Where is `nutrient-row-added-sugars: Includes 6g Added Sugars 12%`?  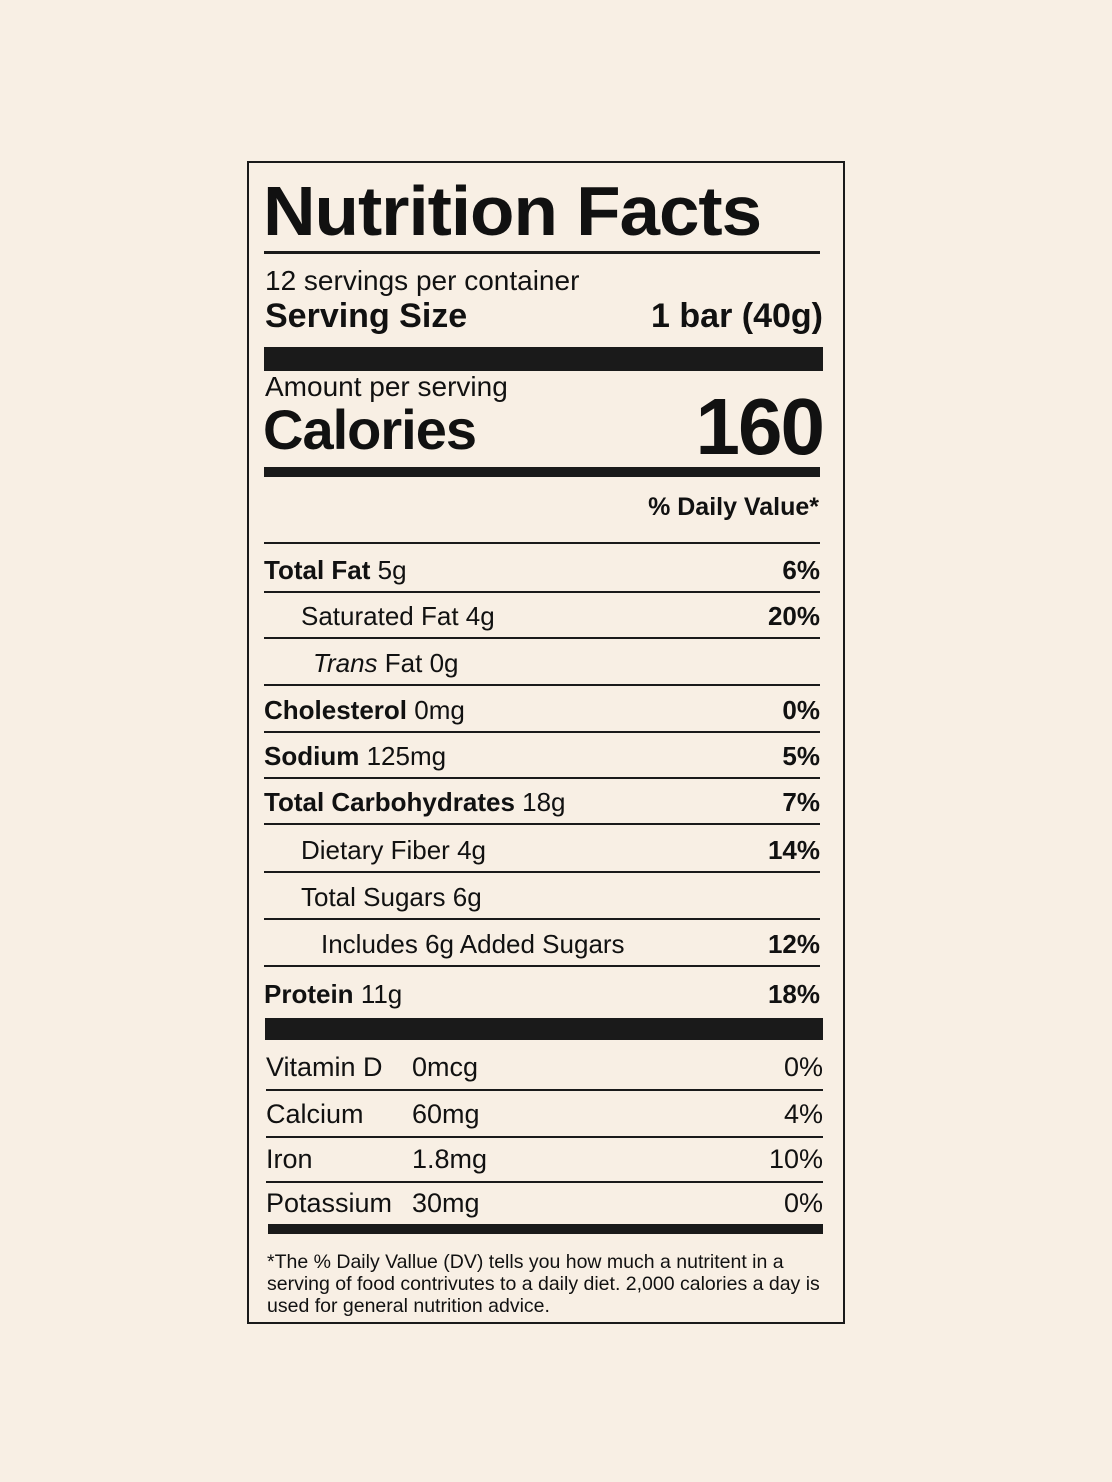
nutrient-row-added-sugars: Includes 6g Added Sugars 12% is located at coordinates (542, 943).